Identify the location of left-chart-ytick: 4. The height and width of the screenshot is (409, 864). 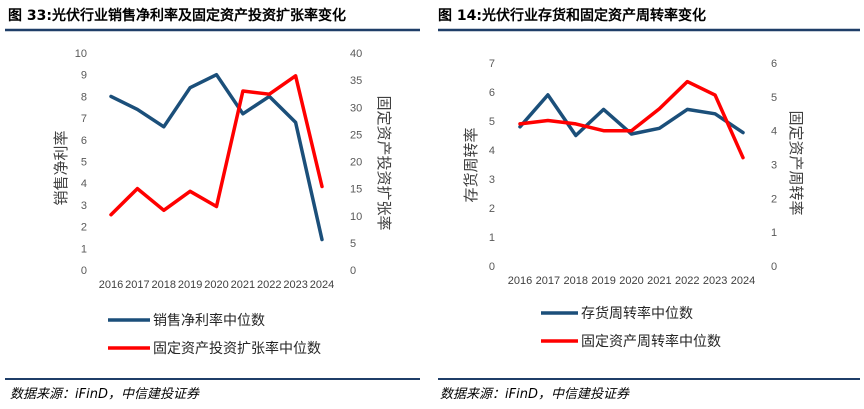
(84, 184).